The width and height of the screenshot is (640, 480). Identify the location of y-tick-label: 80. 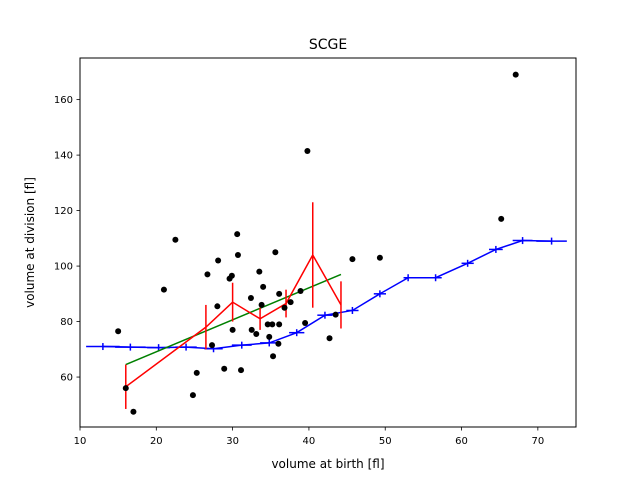
(66, 322).